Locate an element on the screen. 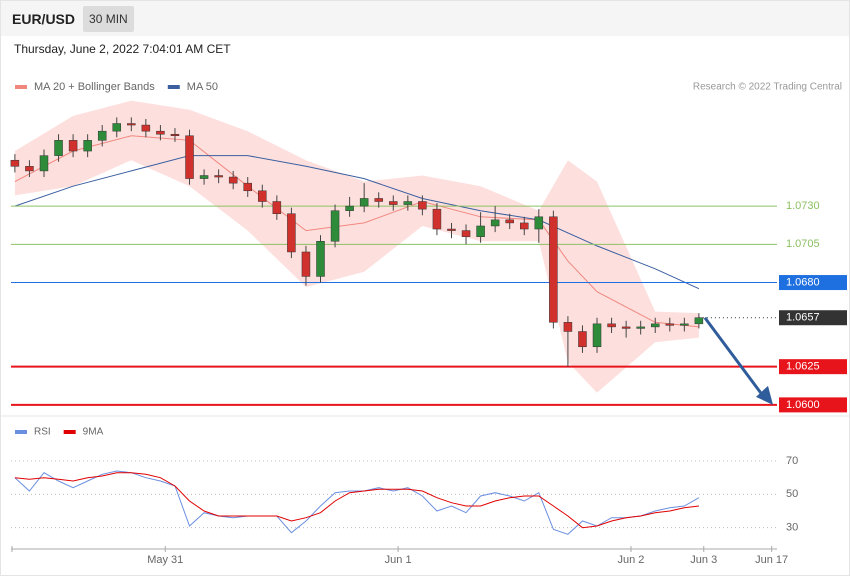  legend-label: RSI is located at coordinates (42, 432).